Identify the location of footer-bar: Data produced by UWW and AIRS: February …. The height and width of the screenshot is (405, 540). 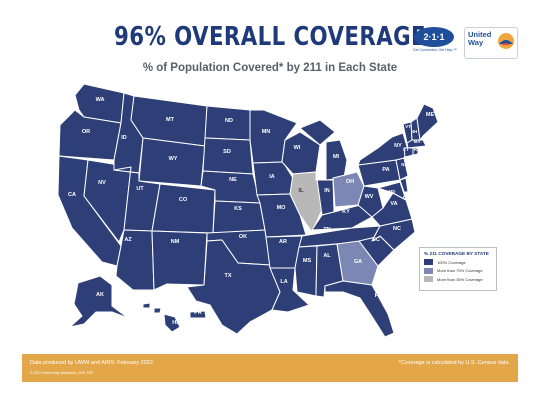
(270, 368).